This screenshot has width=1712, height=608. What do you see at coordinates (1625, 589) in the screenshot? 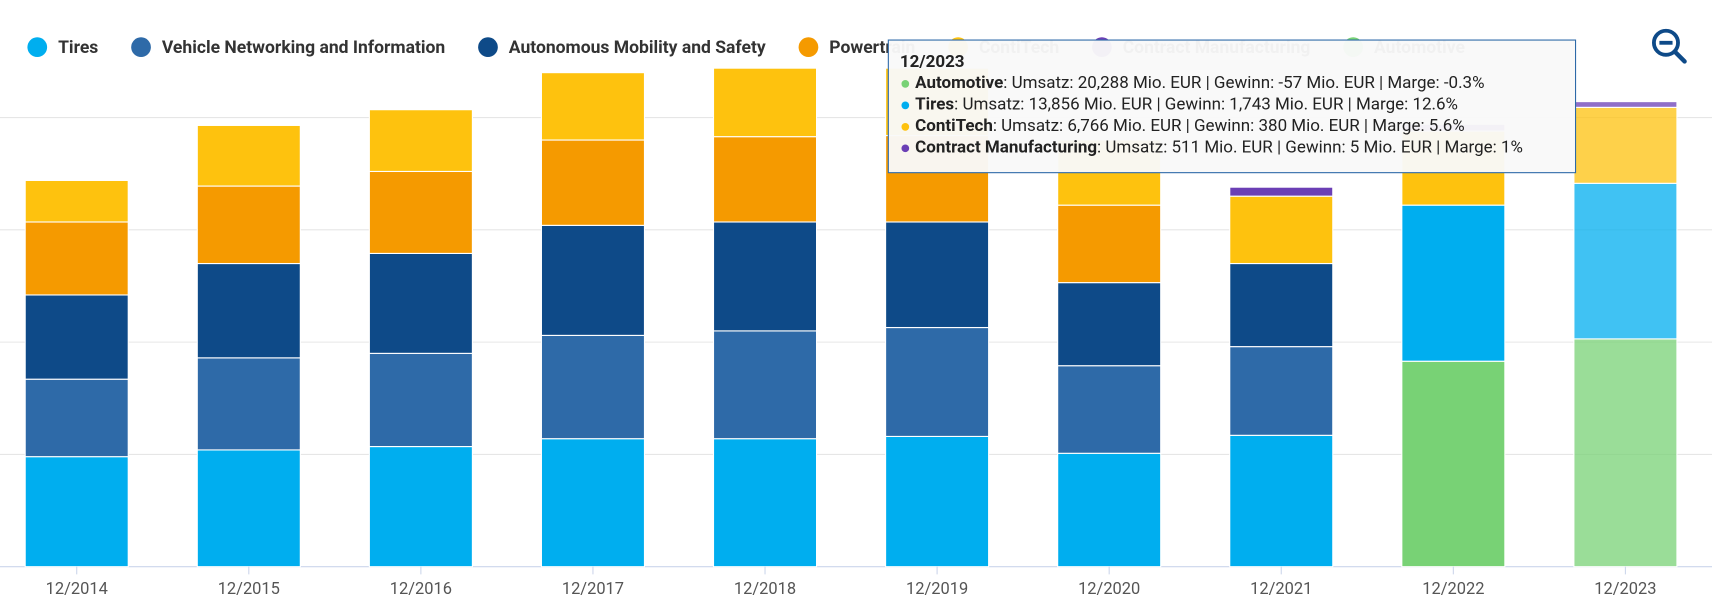
I see `x-tick-label: 12/2023` at bounding box center [1625, 589].